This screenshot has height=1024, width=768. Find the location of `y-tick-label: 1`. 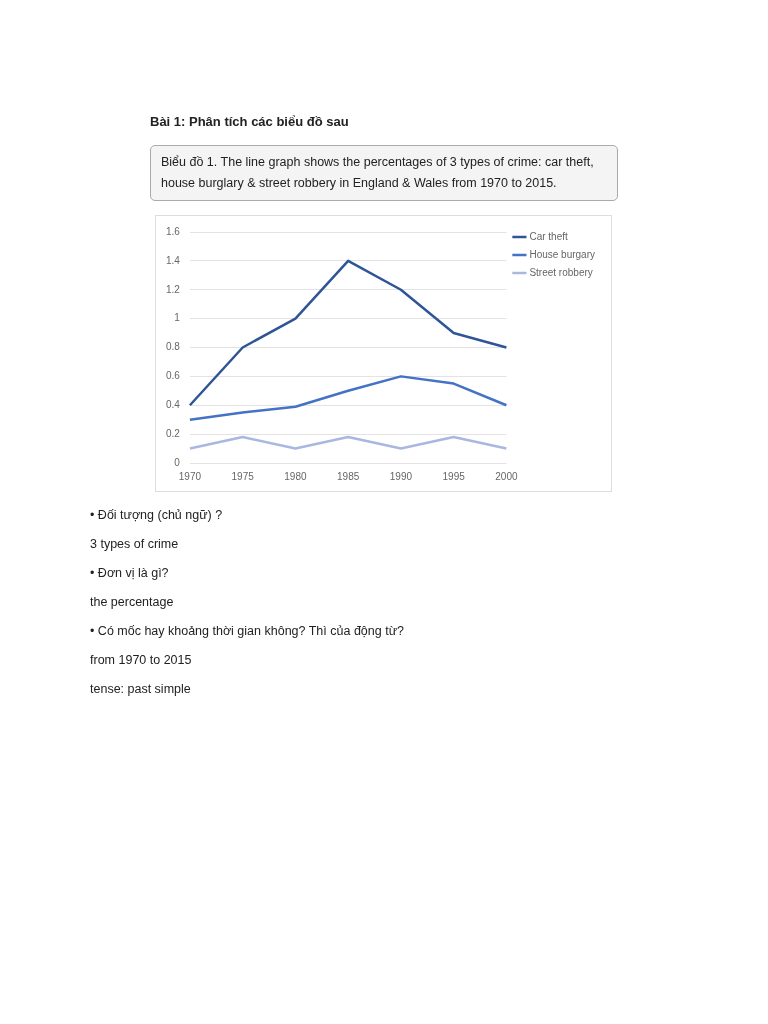

y-tick-label: 1 is located at coordinates (177, 318).